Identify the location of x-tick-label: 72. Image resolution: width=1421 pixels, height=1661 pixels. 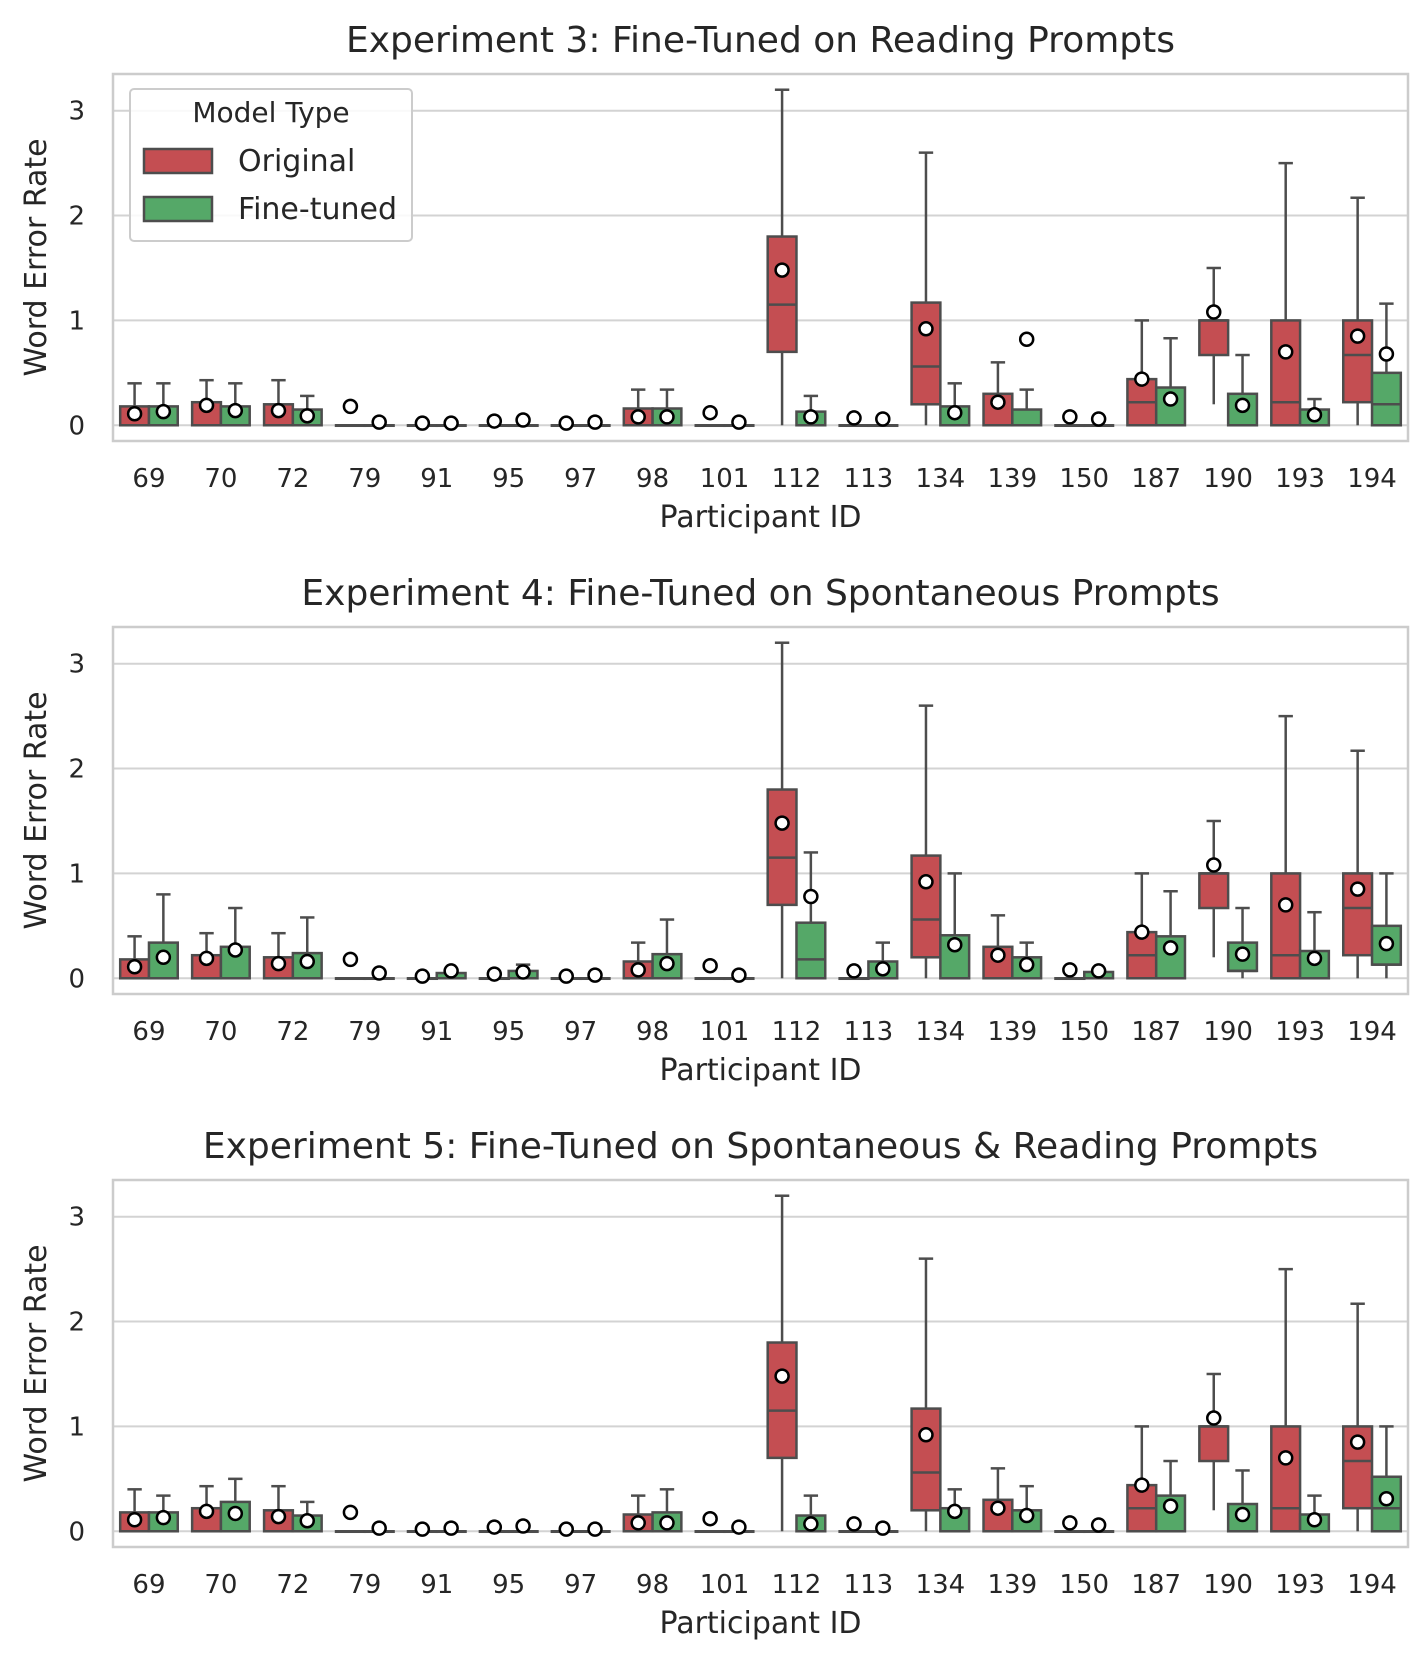
(292, 479).